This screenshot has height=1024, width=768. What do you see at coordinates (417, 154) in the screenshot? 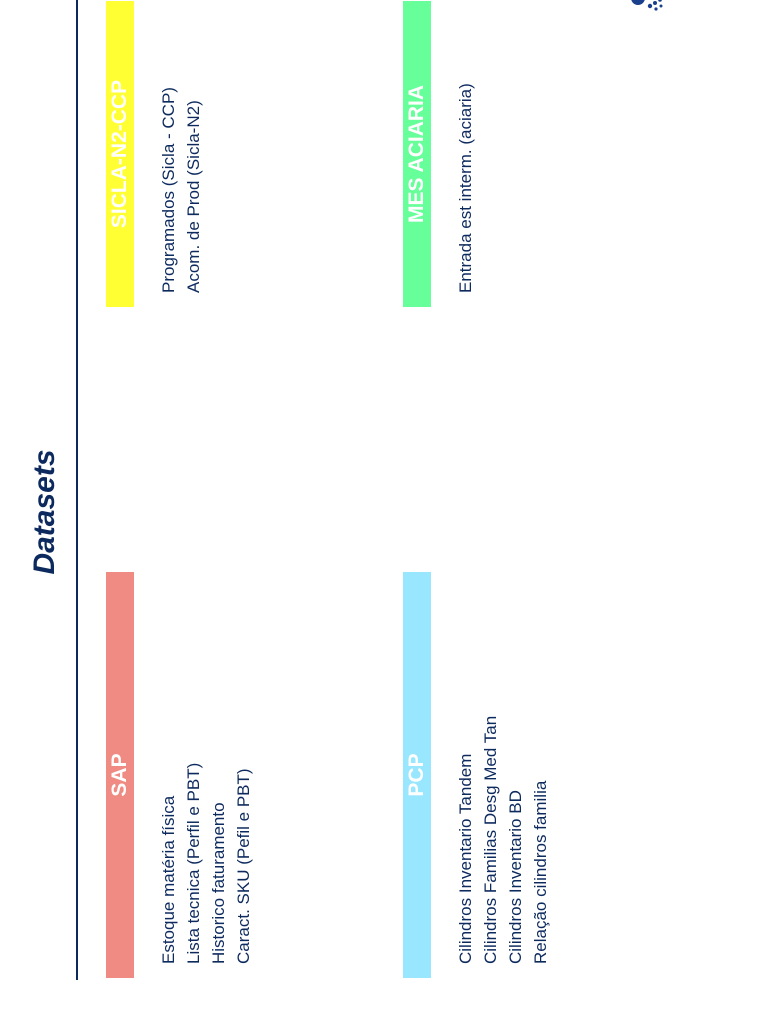
I see `dataset-mes-header: MES ACIARIA` at bounding box center [417, 154].